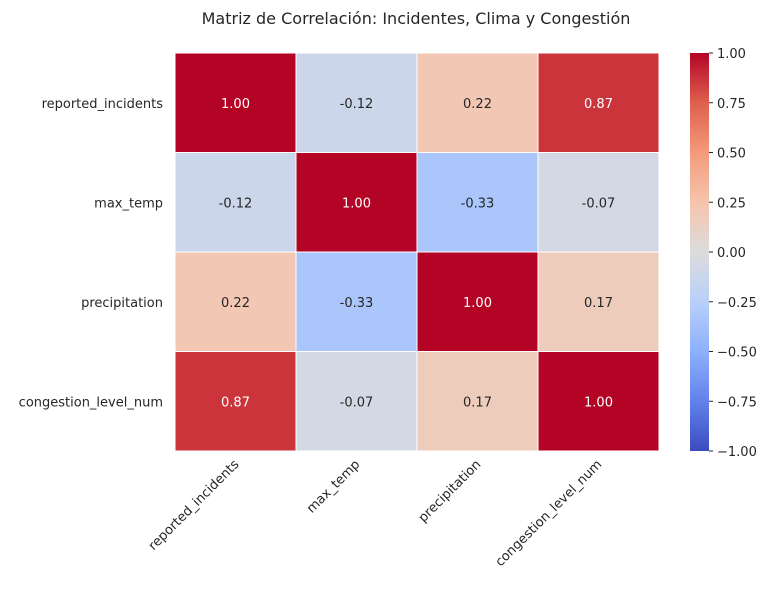  Describe the element at coordinates (103, 104) in the screenshot. I see `y-tick-label: reported_incidents` at that location.